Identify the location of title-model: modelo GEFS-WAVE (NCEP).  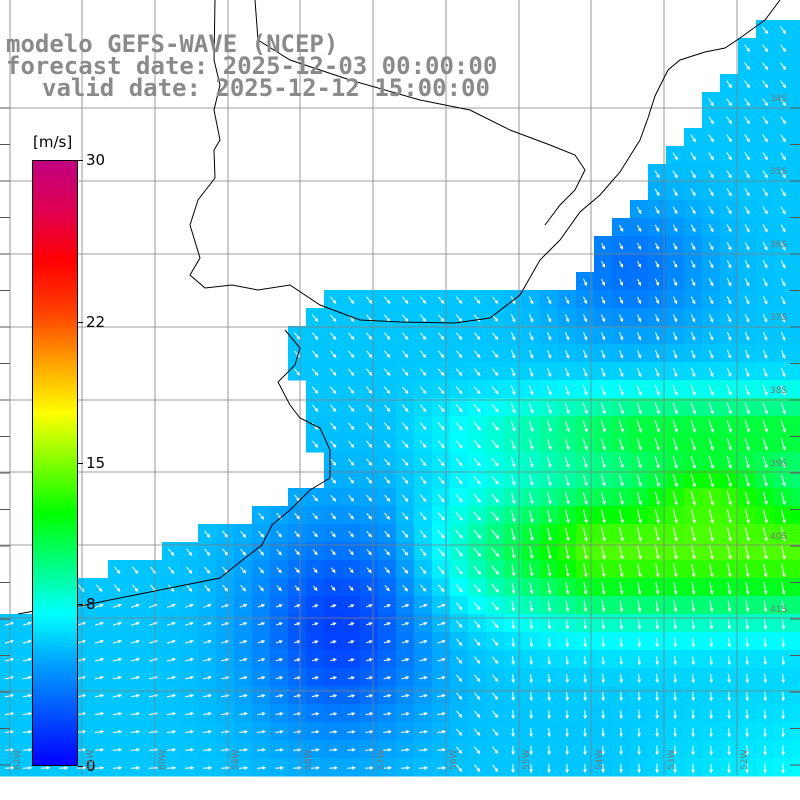
(172, 44).